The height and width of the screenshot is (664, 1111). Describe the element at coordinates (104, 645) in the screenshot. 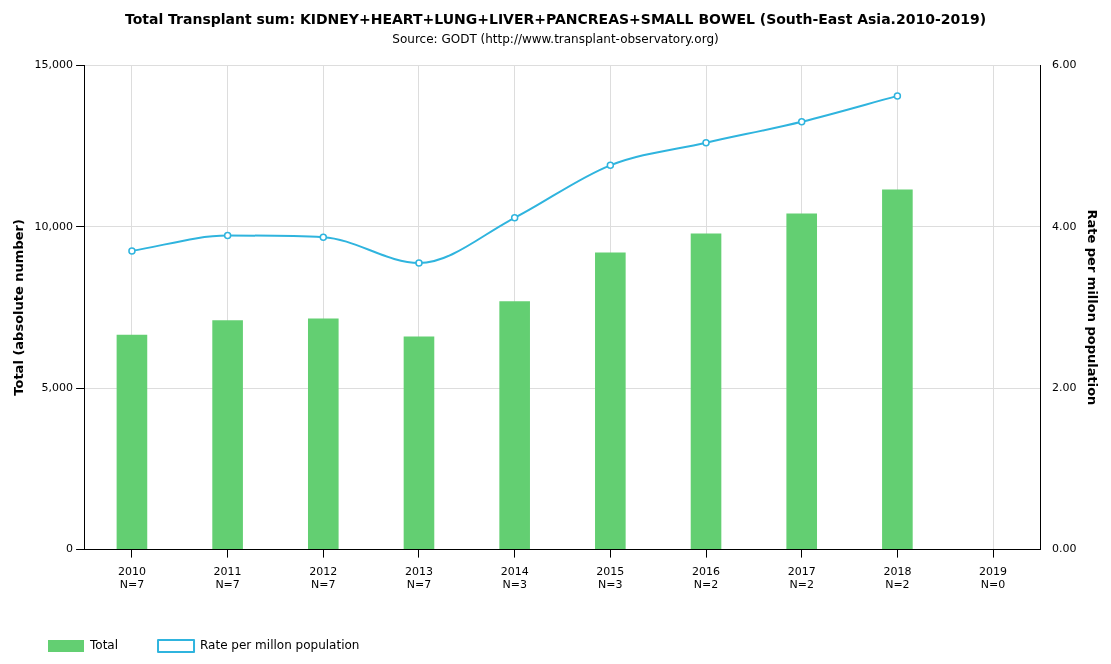

I see `legend-label: Total` at that location.